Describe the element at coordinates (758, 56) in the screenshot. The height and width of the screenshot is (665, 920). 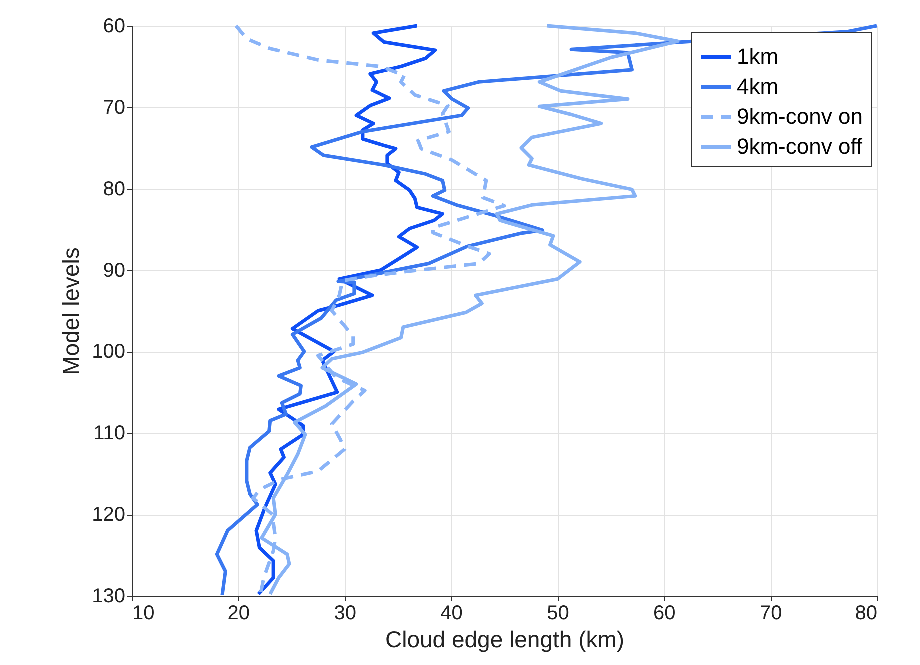
I see `legend-label: 1km` at that location.